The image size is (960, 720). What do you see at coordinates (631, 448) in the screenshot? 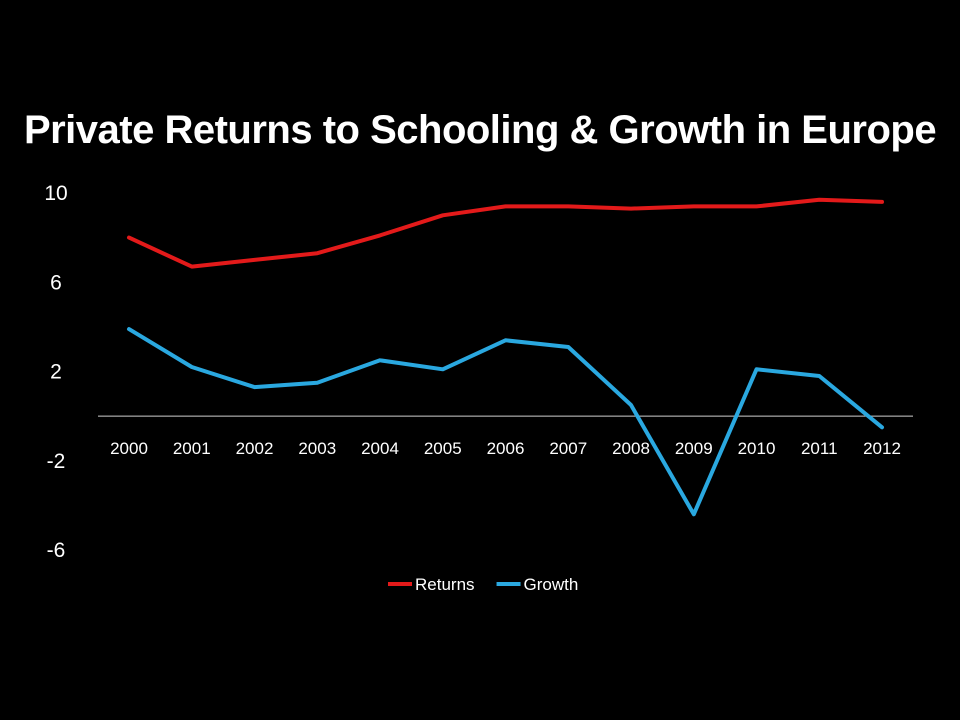
I see `x-tick-label: 2008` at bounding box center [631, 448].